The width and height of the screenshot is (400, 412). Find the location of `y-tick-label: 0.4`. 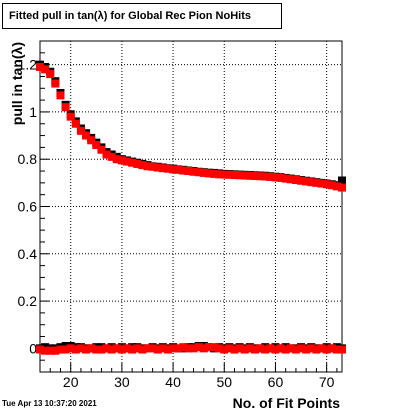

y-tick-label: 0.4 is located at coordinates (28, 254).